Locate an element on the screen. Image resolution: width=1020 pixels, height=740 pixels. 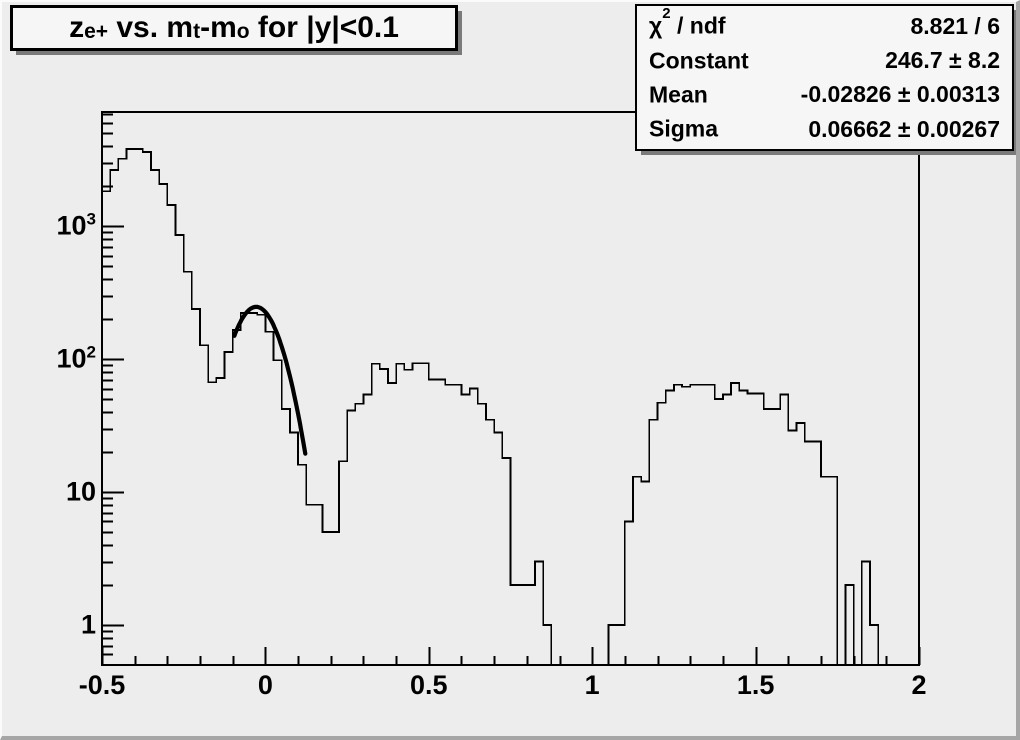
stats-row-sigma: Sigma 0.06662 ± 0.00267 is located at coordinates (824, 129).